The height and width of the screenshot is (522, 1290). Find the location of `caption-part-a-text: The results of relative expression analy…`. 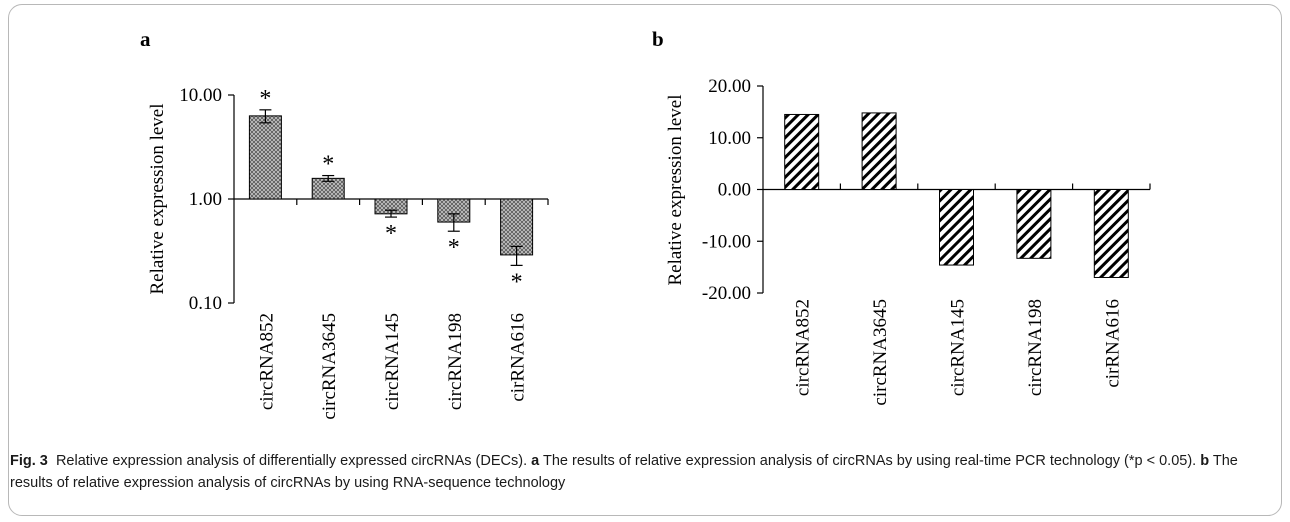

caption-part-a-text: The results of relative expression analy… is located at coordinates (870, 461).